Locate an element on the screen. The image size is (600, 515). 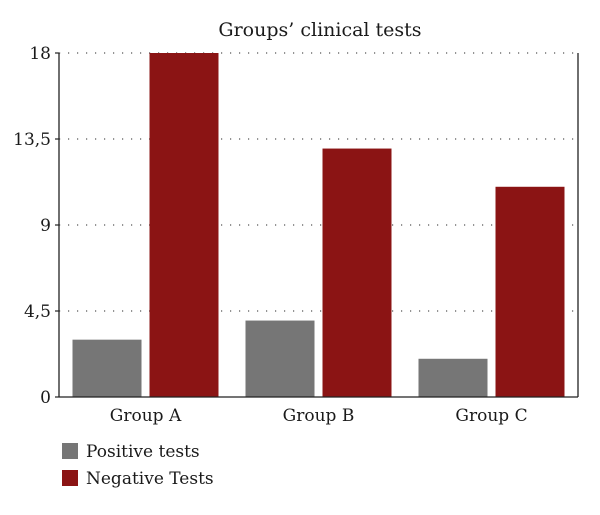
y-tick-label: 13,5 is located at coordinates (32, 140).